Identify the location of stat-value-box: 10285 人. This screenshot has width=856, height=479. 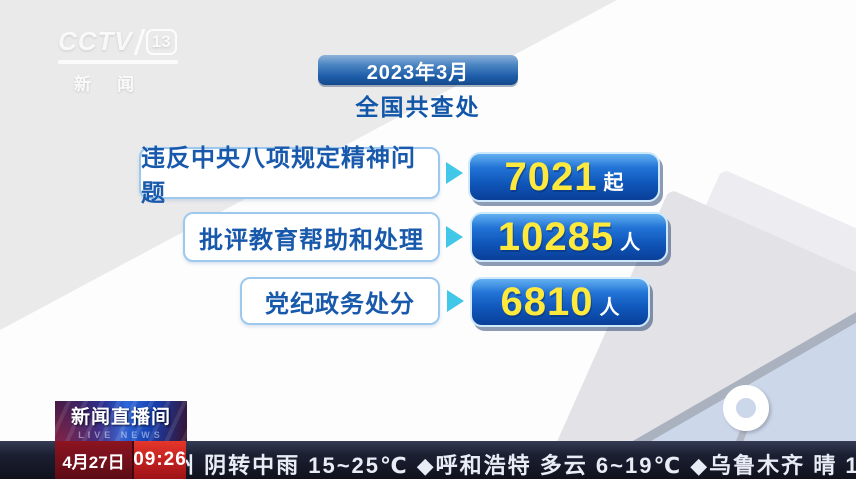
(569, 237).